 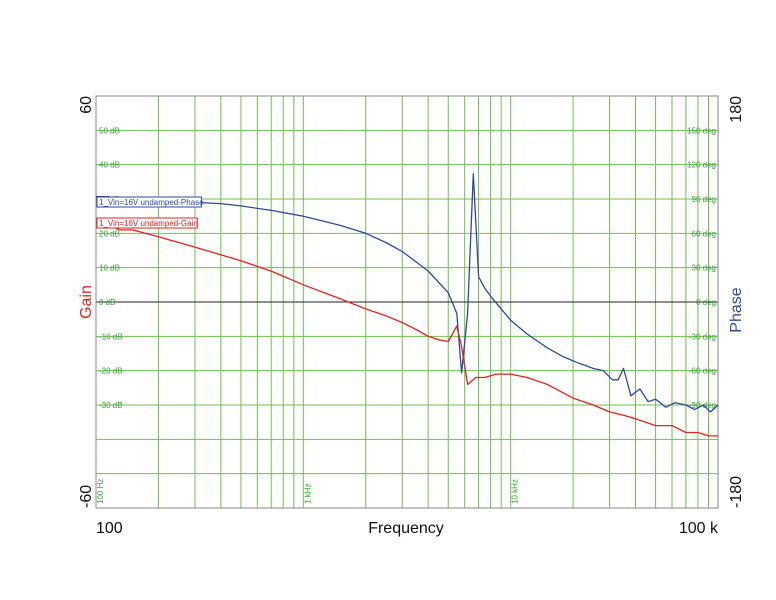 What do you see at coordinates (111, 405) in the screenshot?
I see `gain-tick-label: -30 dB` at bounding box center [111, 405].